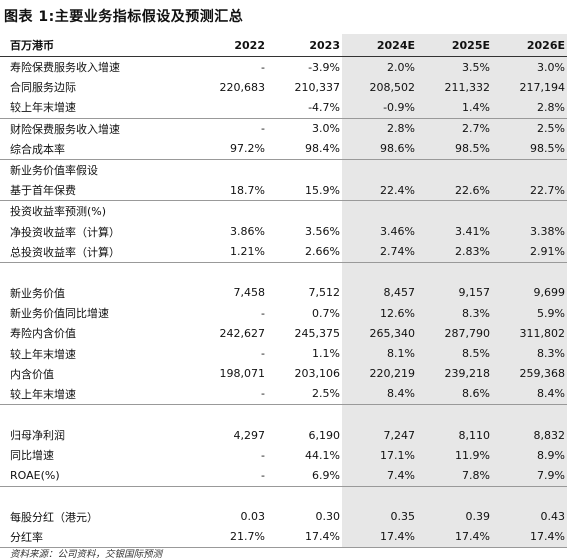 This screenshot has width=567, height=560. I want to click on table-row: 净投资收益率（计算） 3.86% 3.56% 3.46% 3.41% 3.38%, so click(283, 231).